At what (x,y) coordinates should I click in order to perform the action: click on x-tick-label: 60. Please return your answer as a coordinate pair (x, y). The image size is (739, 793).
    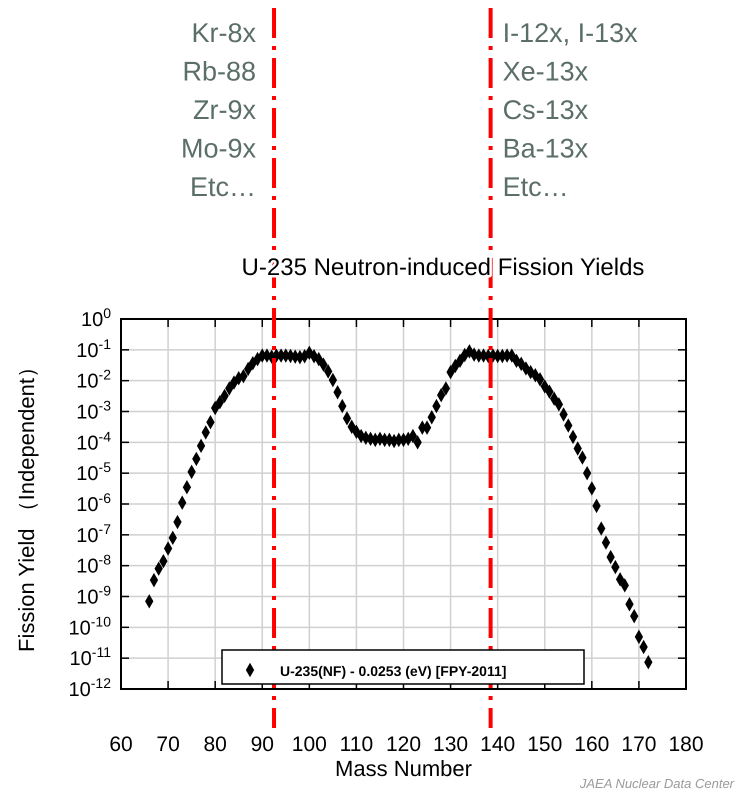
    Looking at the image, I should click on (121, 744).